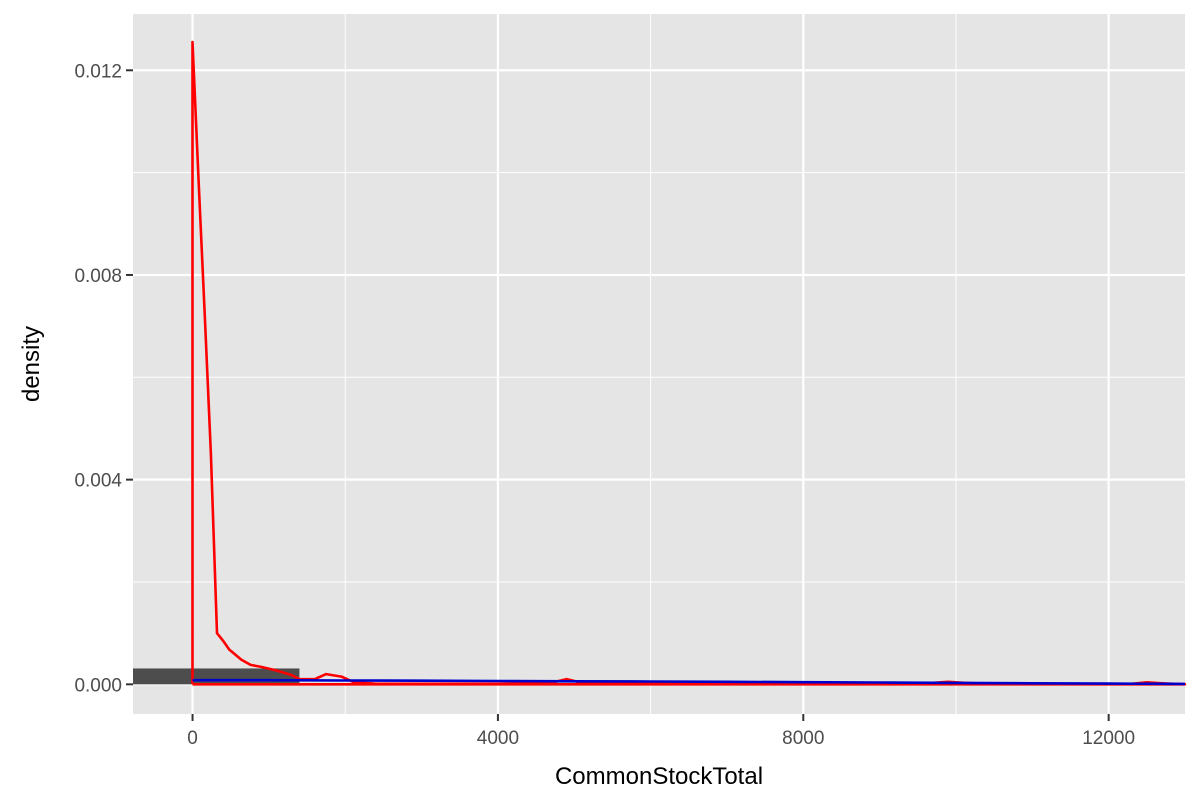  Describe the element at coordinates (659, 776) in the screenshot. I see `x-axis-title: CommonStockTotal` at that location.